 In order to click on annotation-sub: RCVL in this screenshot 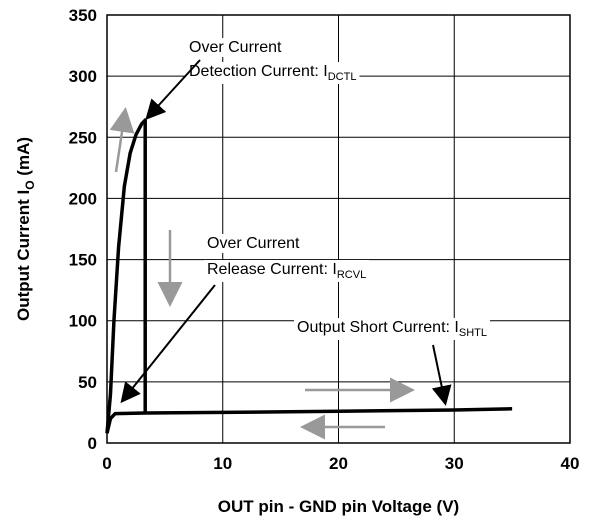, I will do `click(351, 275)`.